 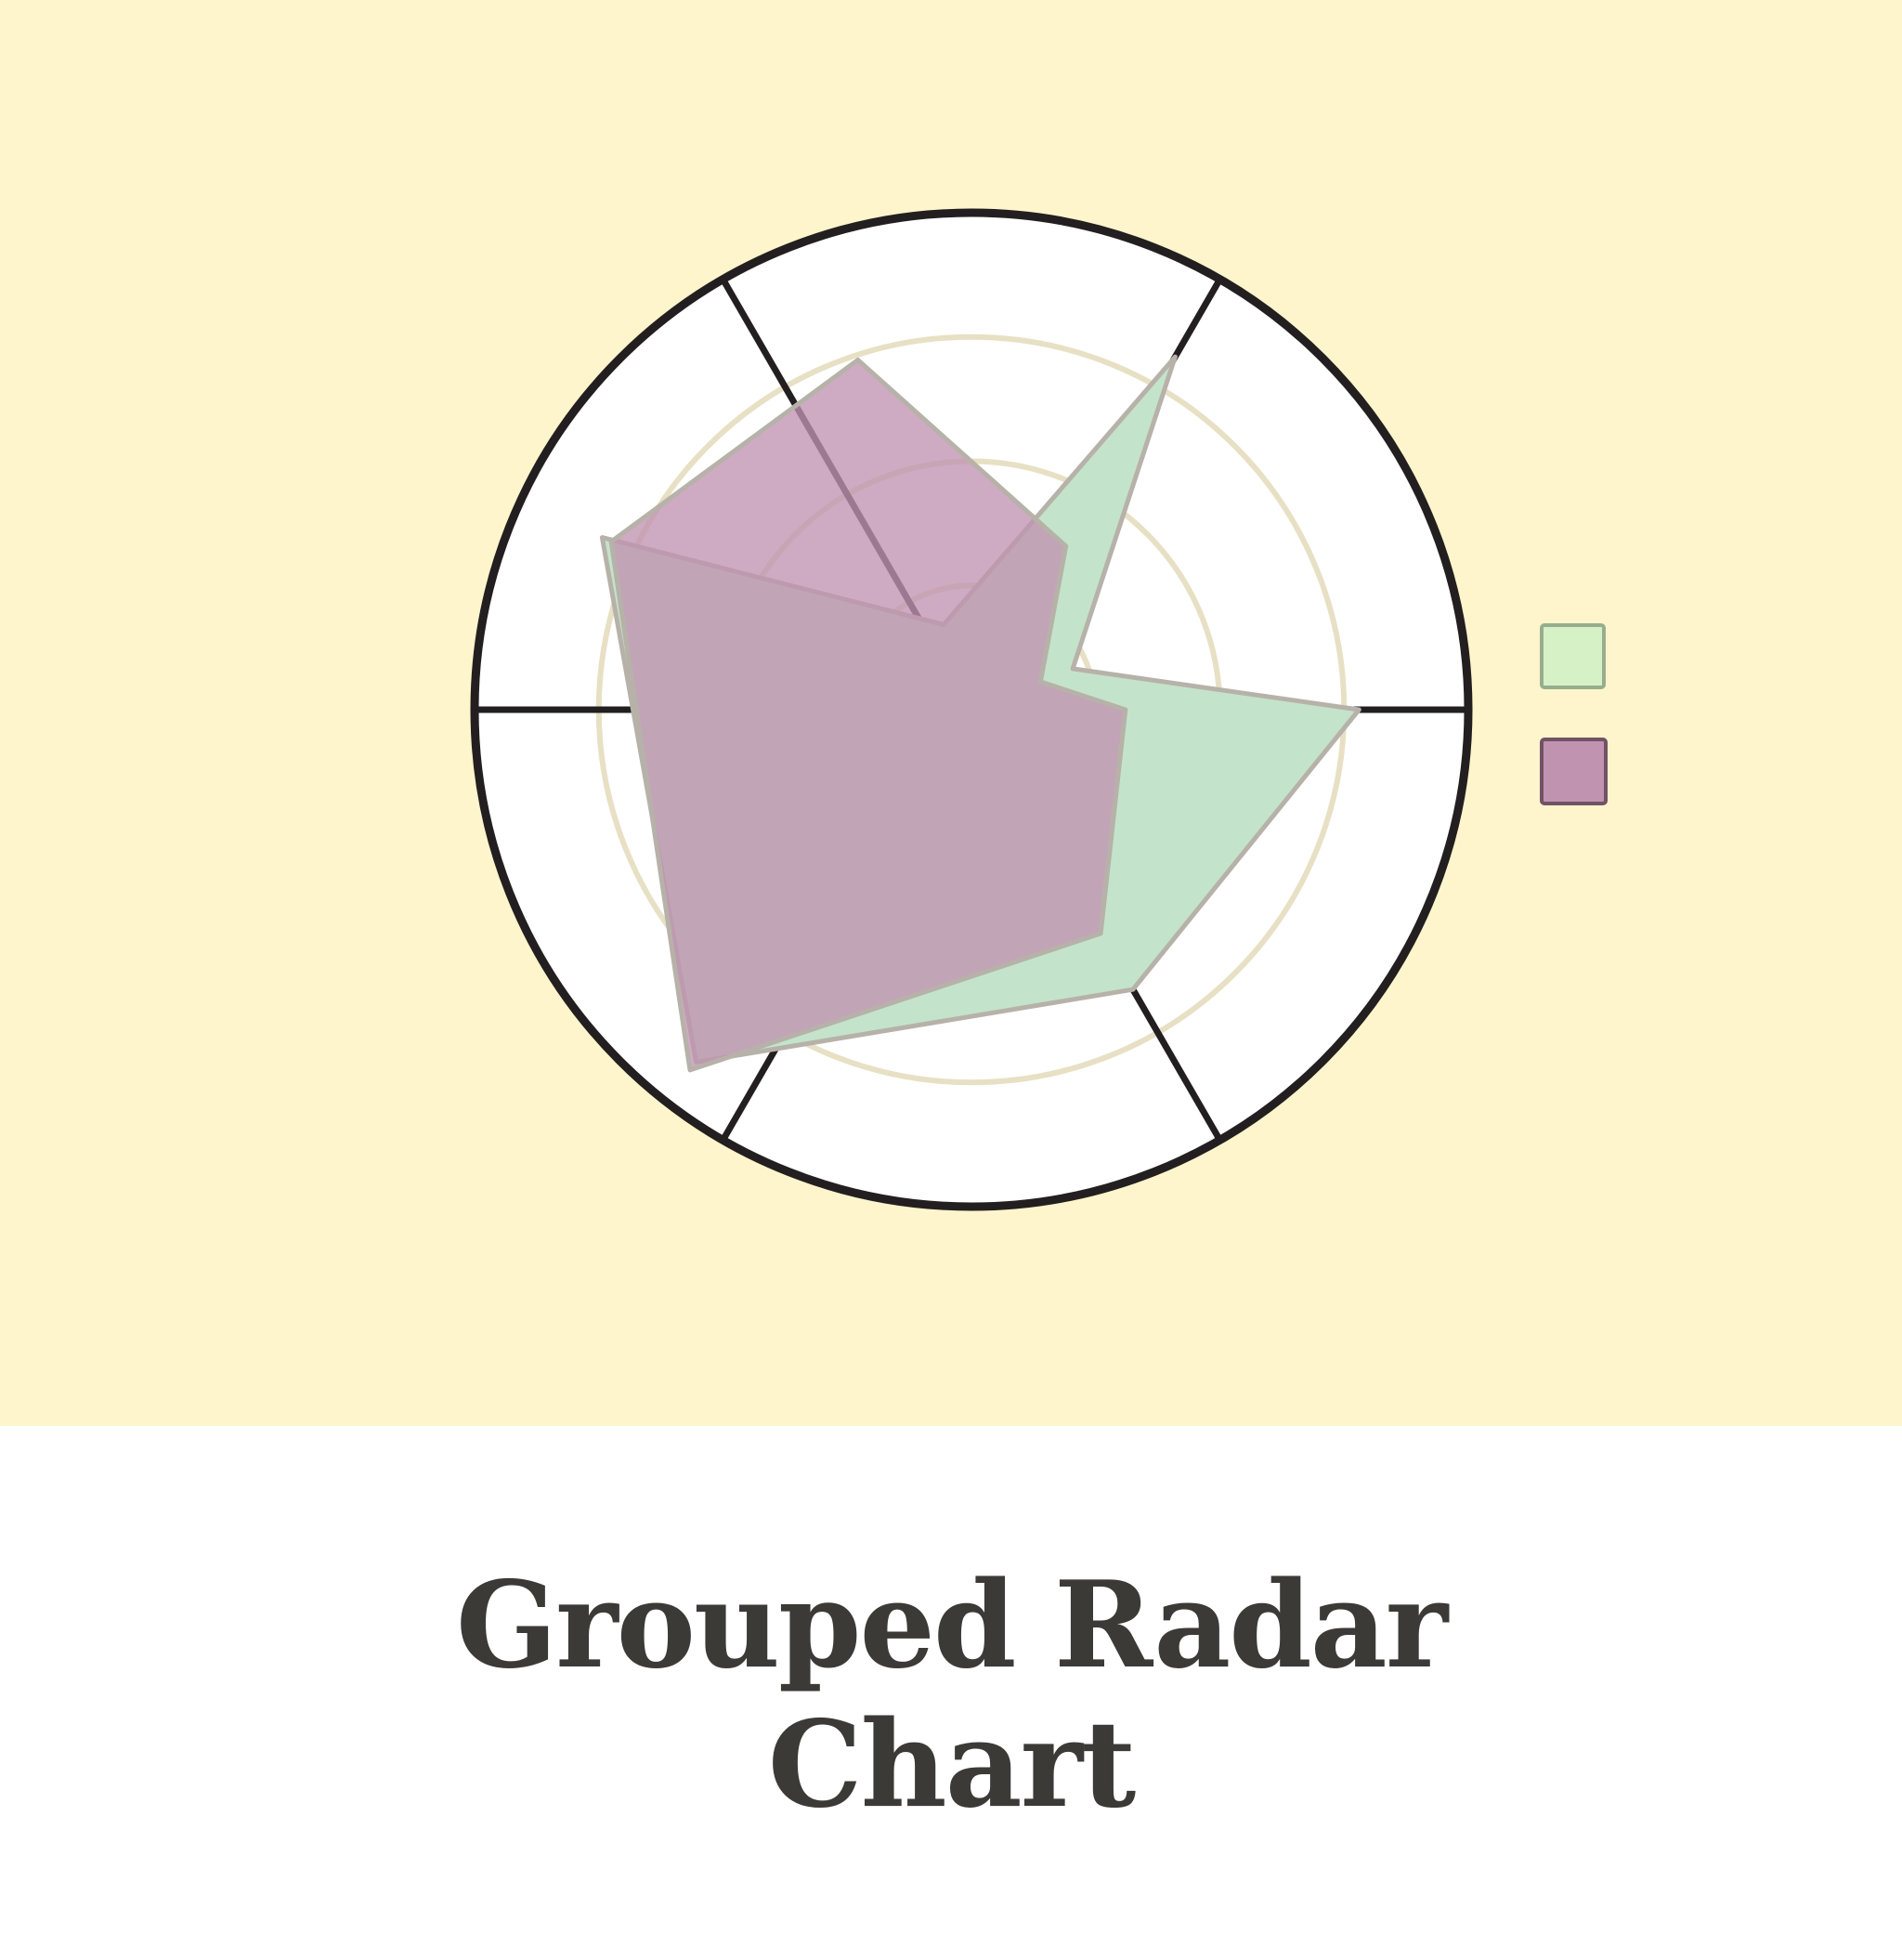 I want to click on caption-line-2: Chart, so click(x=951, y=1765).